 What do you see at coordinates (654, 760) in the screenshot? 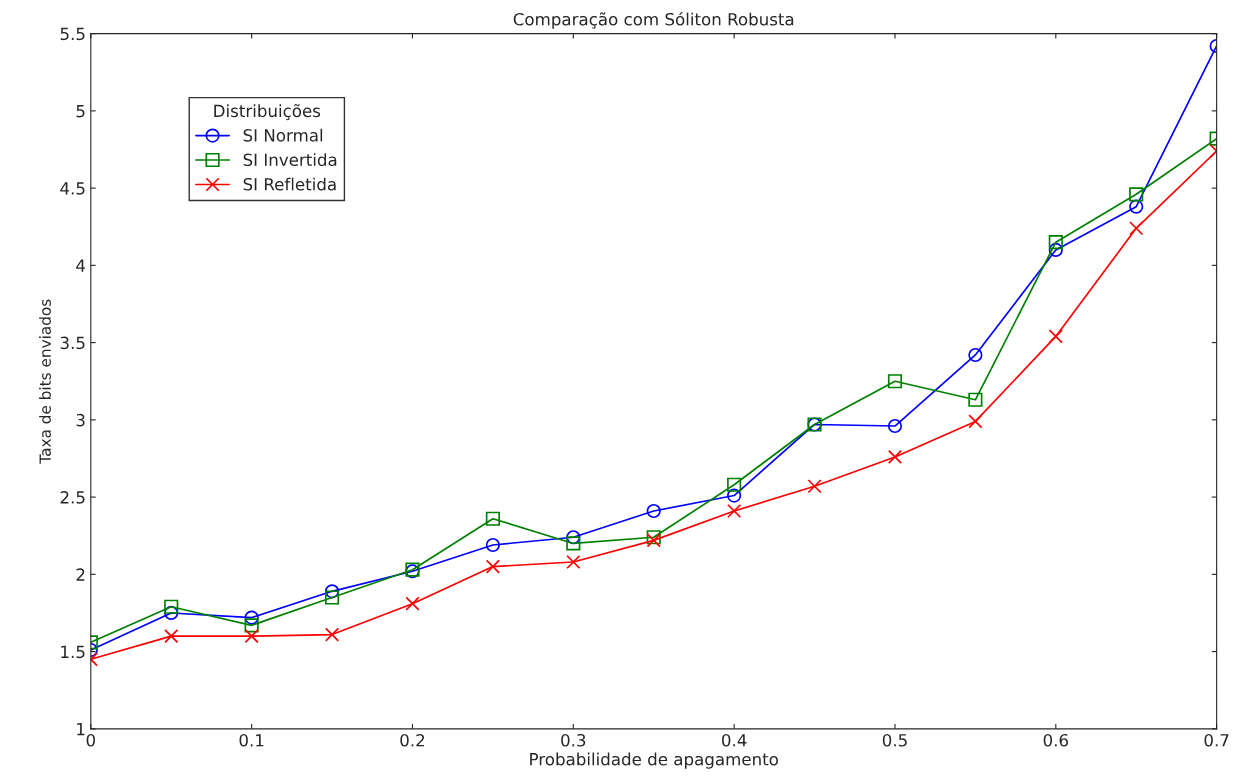
I see `x-axis-title: Probabilidade de apagamento` at bounding box center [654, 760].